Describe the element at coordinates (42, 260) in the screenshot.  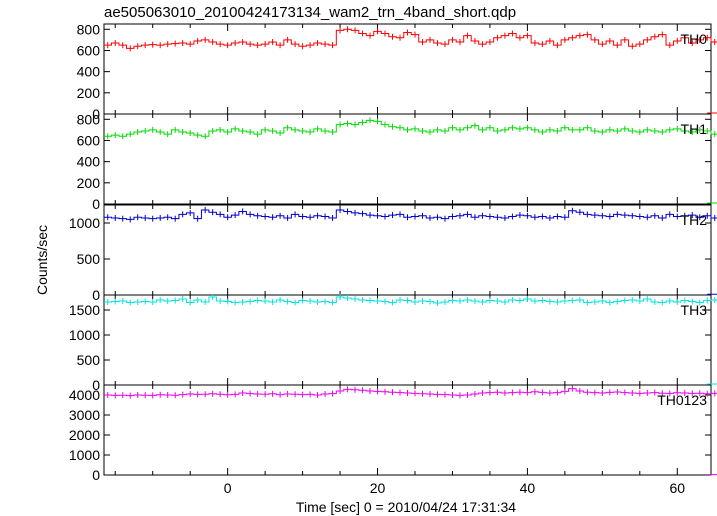
I see `y-axis-label: Counts/sec` at that location.